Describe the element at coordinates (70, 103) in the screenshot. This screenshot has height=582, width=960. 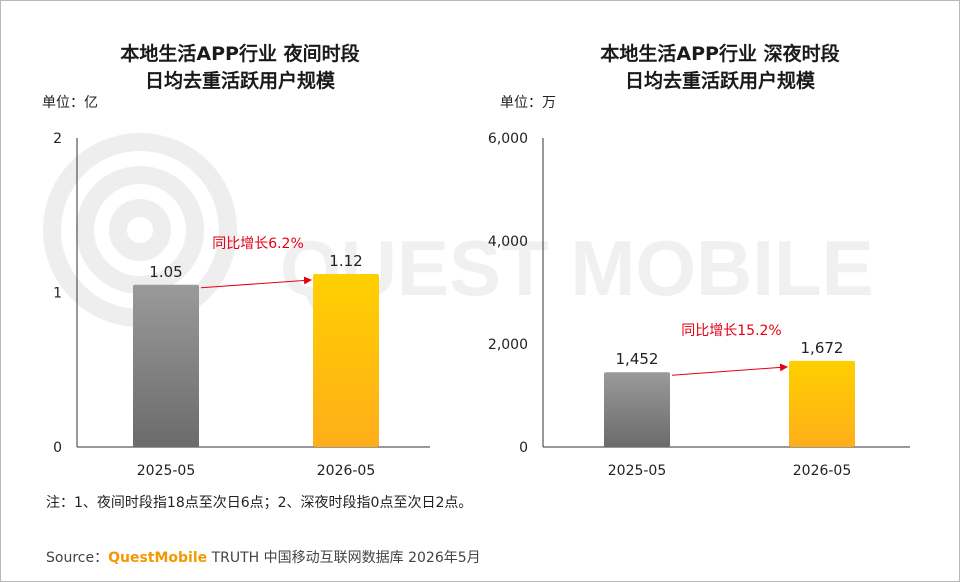
I see `unit-label: 单位：亿` at that location.